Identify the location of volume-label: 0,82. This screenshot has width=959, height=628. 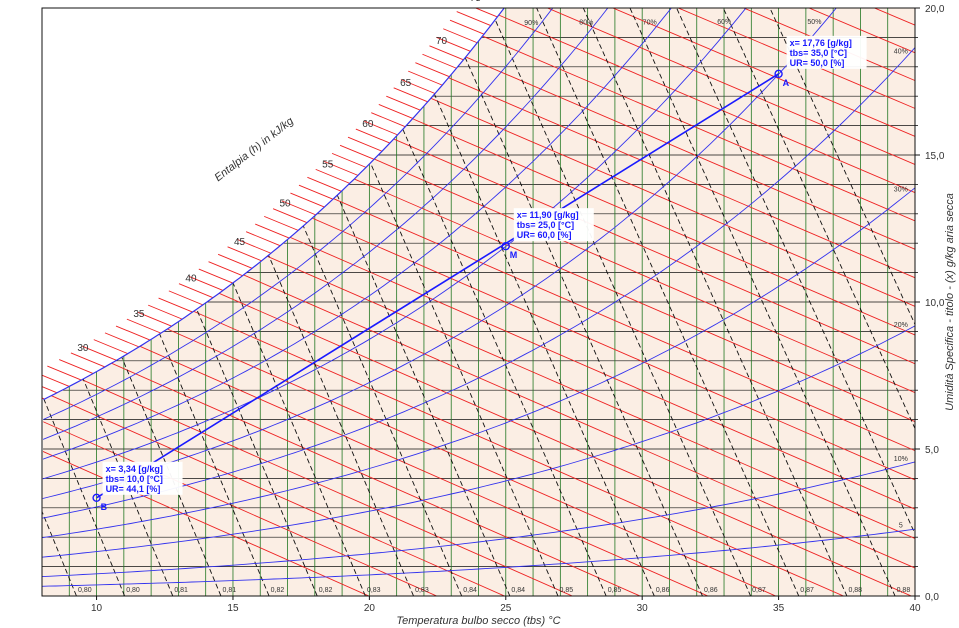
(326, 590).